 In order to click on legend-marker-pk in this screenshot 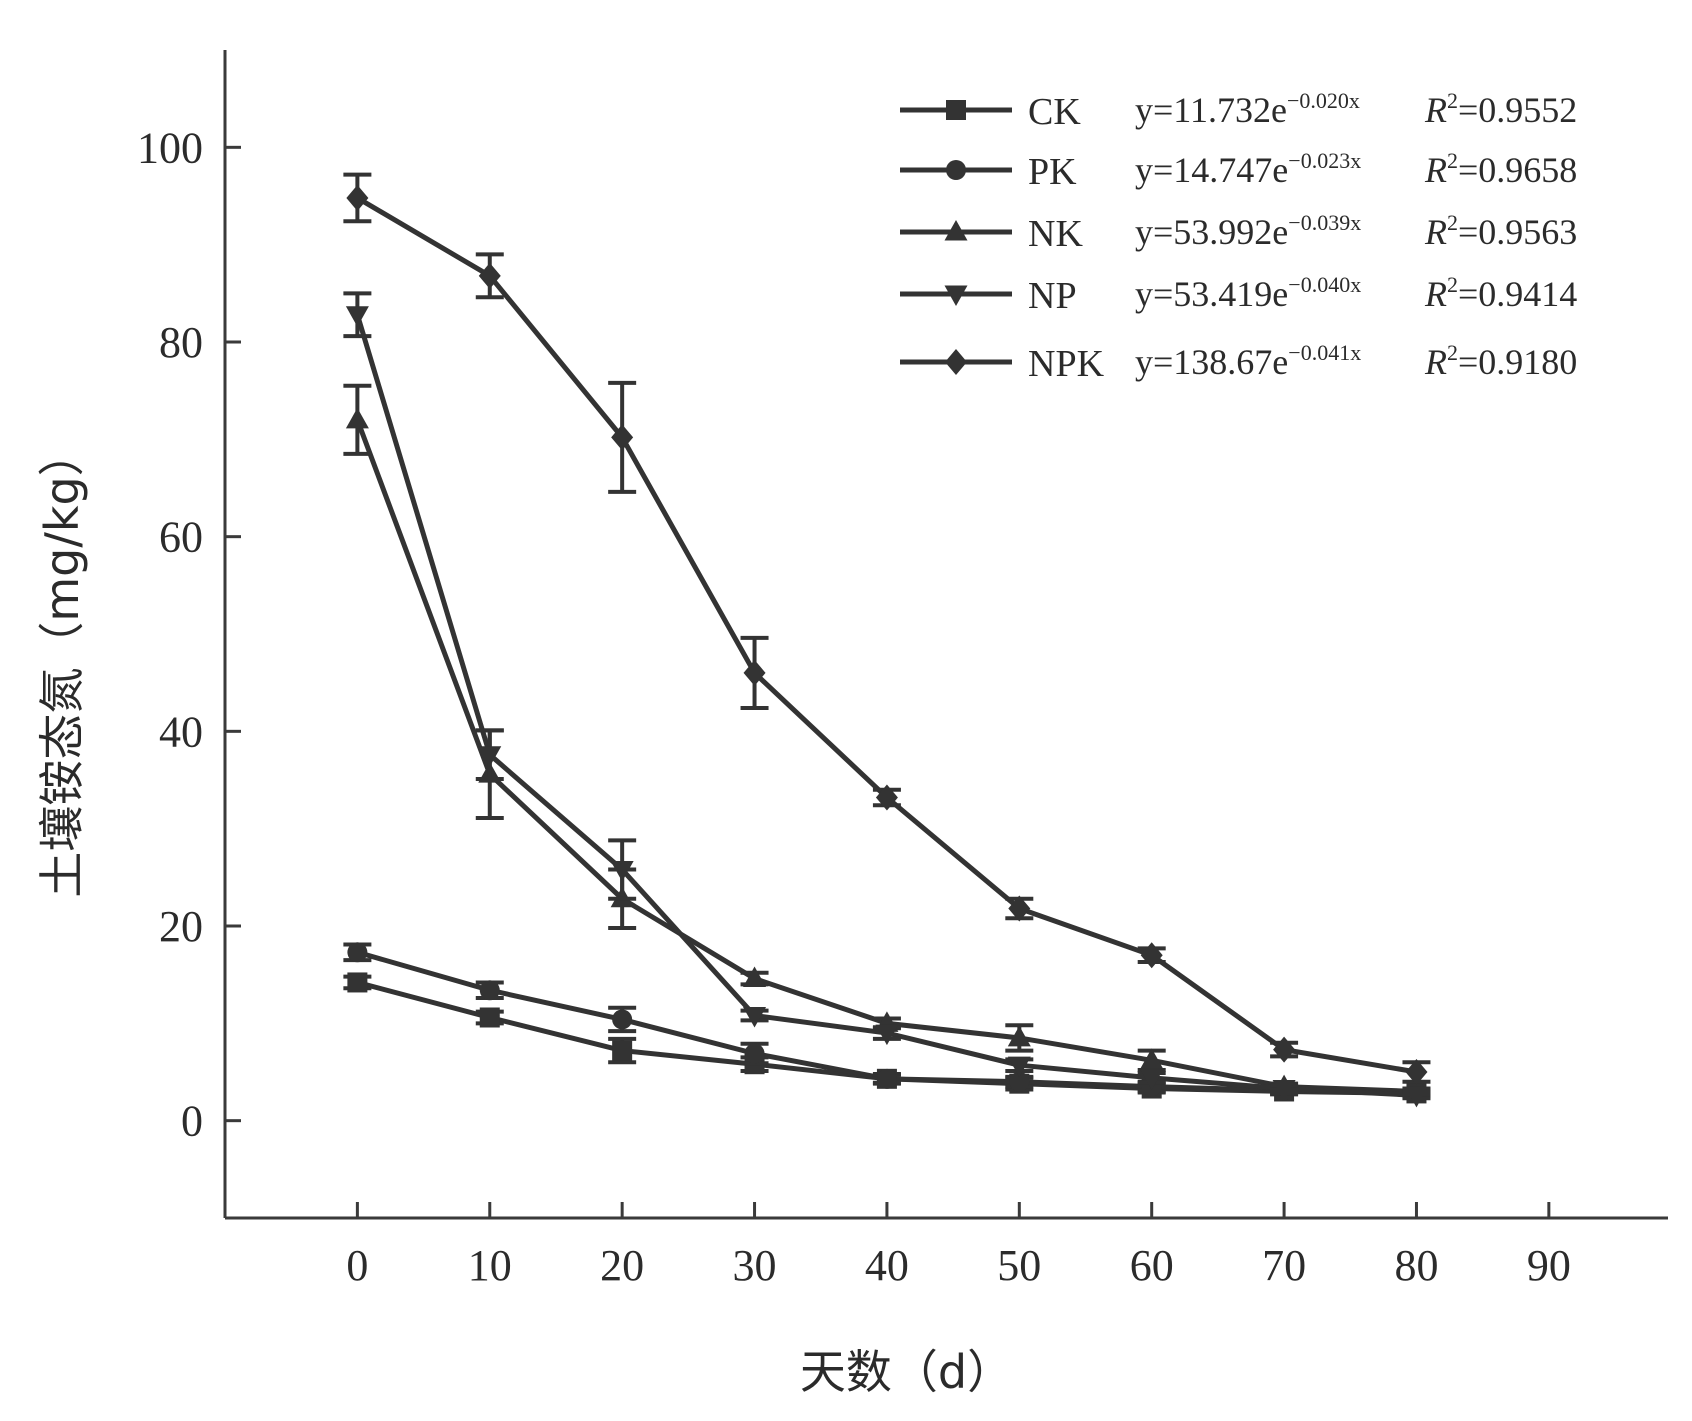, I will do `click(956, 170)`.